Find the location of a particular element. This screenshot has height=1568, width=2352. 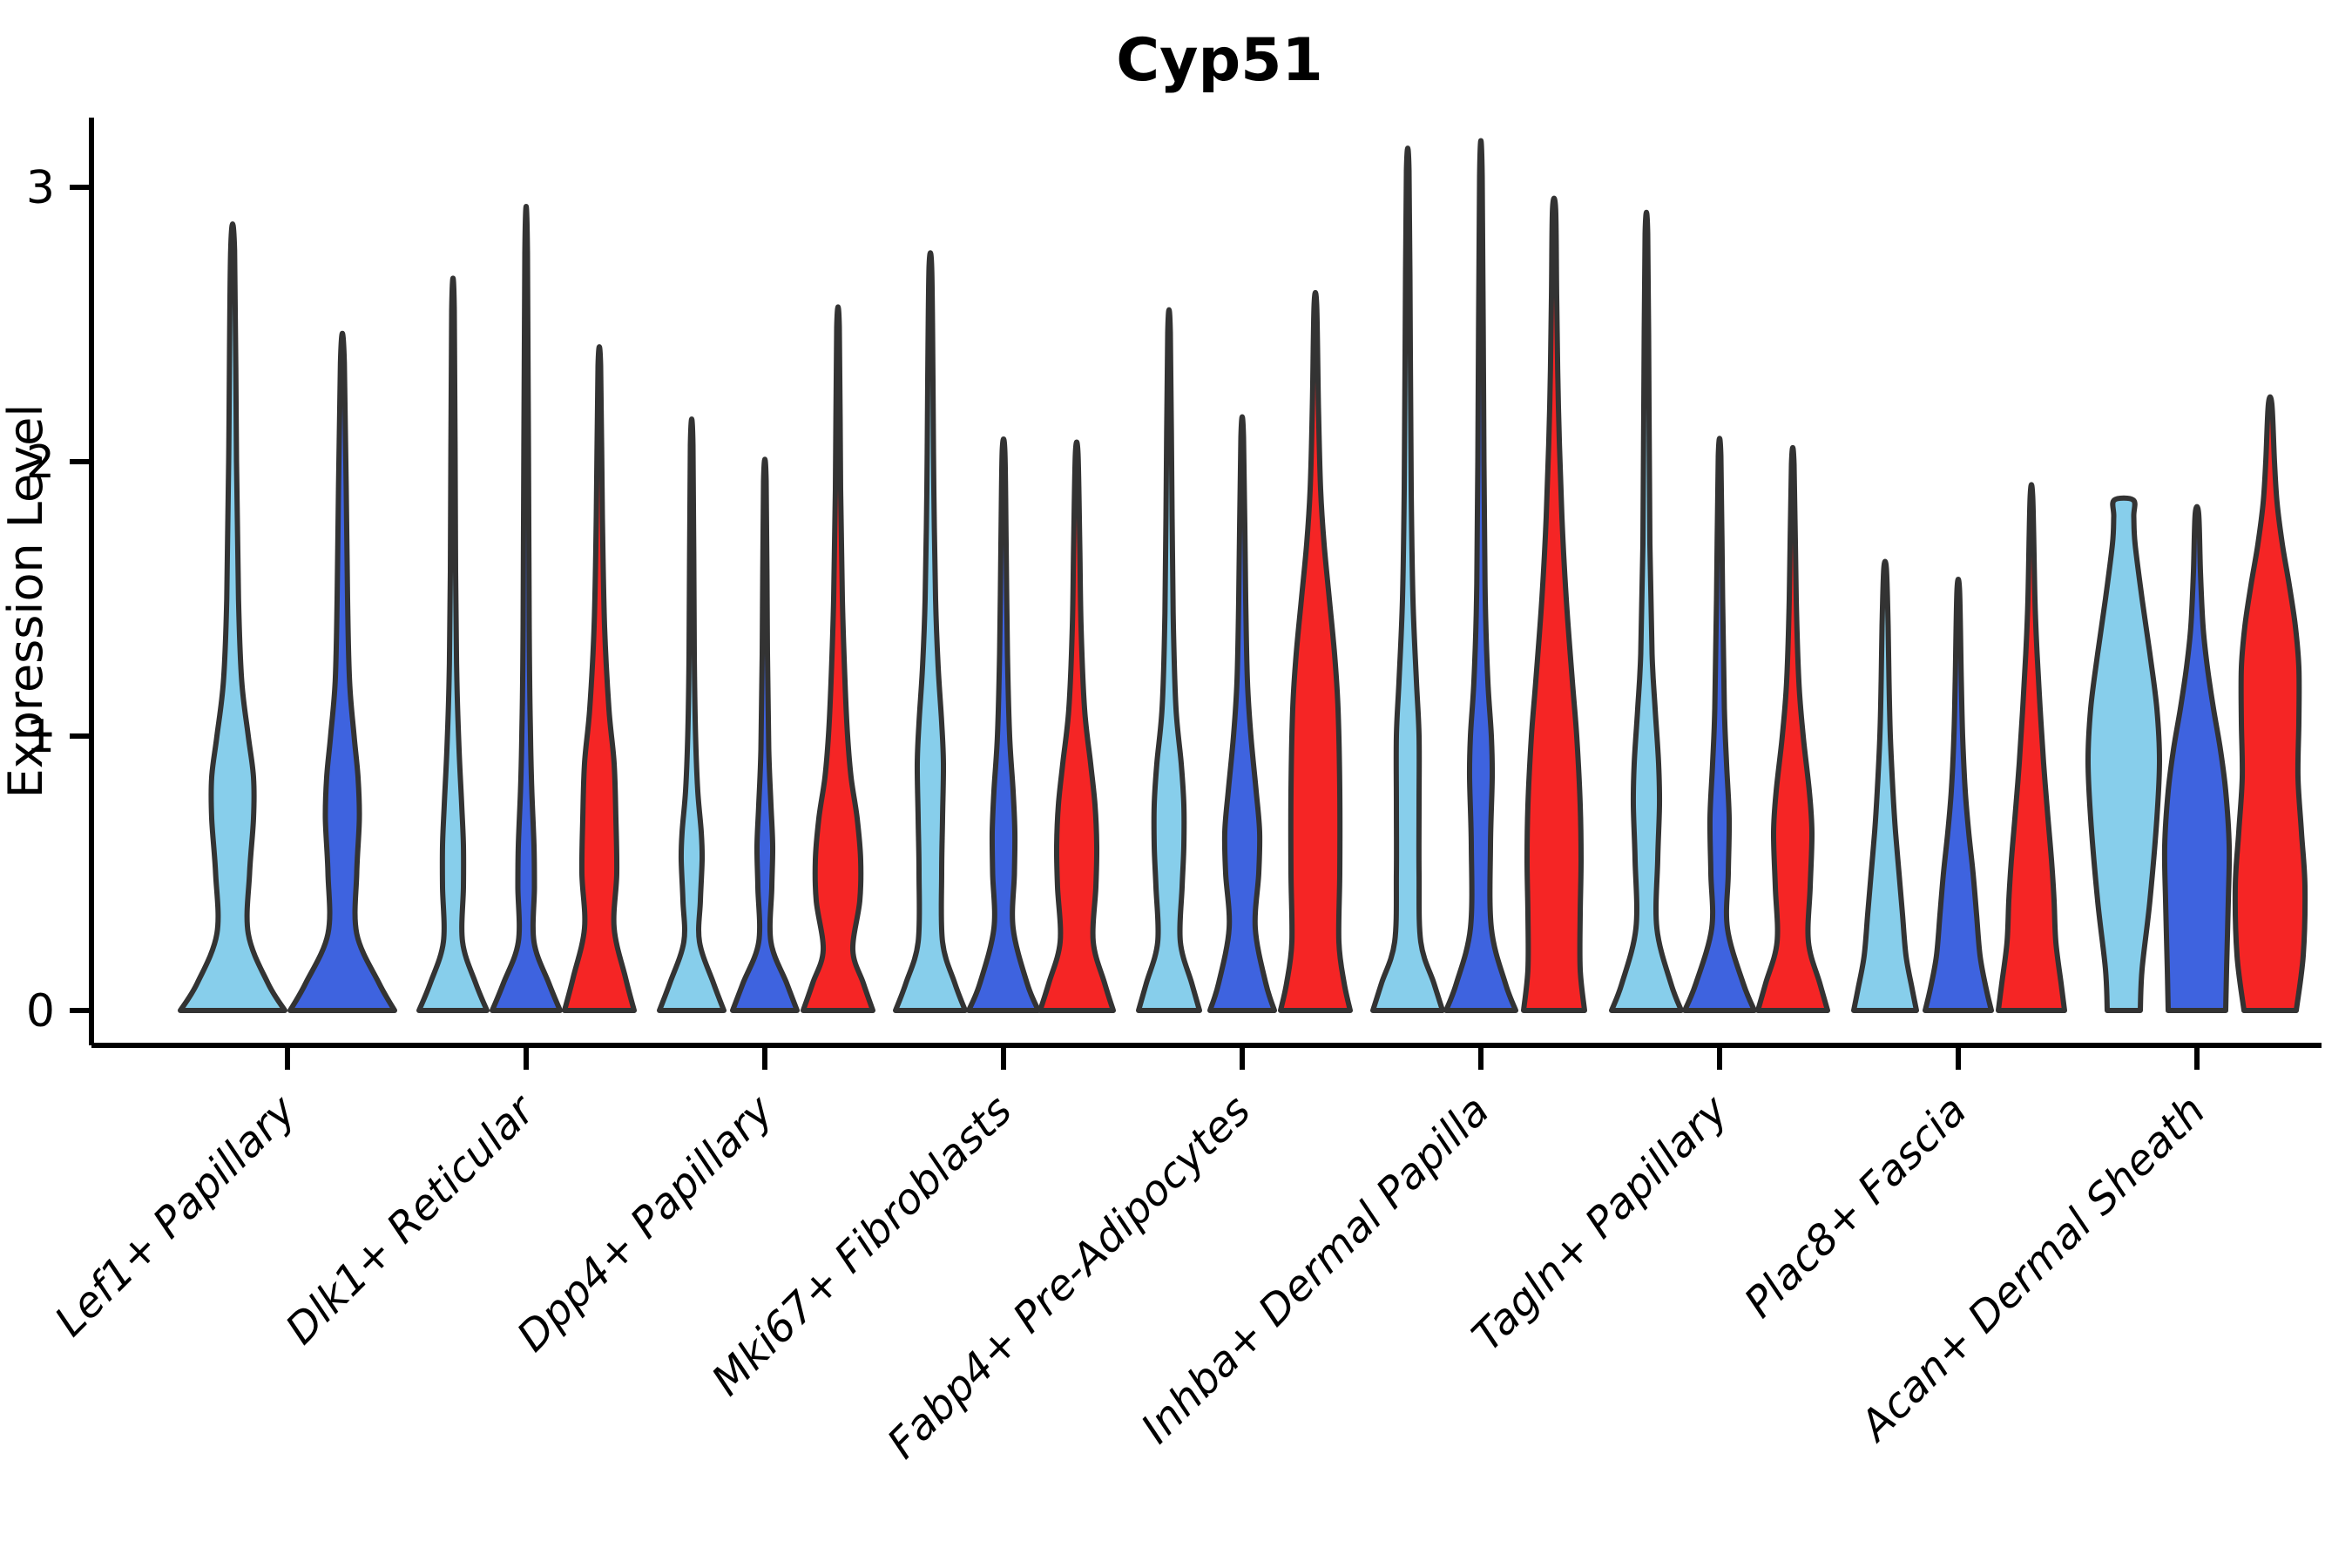

violin-dpp4-papillary-s1 is located at coordinates (765, 734).